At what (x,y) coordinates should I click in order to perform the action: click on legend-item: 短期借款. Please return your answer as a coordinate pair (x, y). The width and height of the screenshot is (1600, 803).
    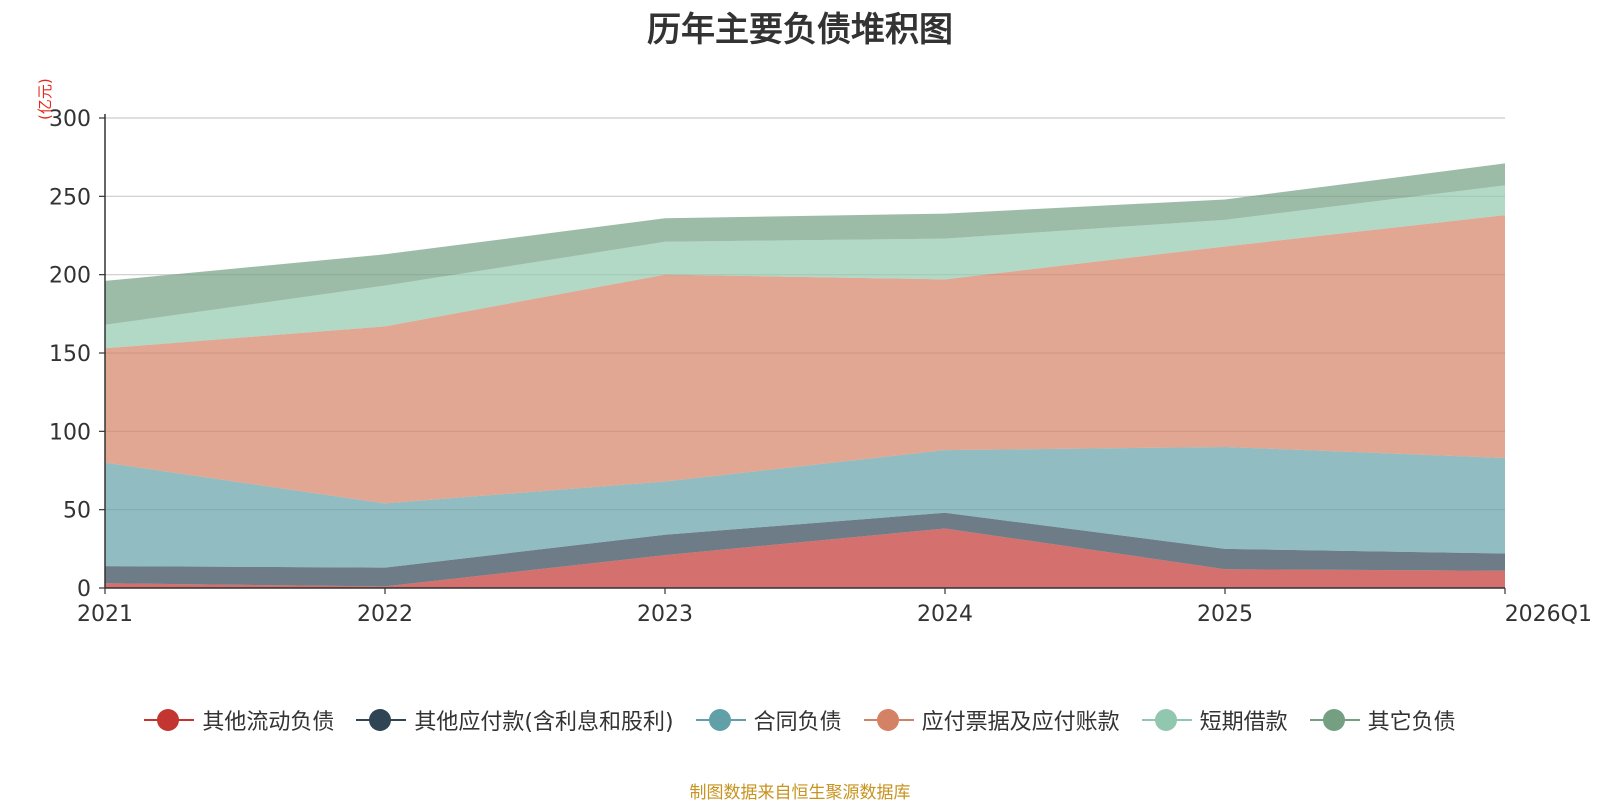
    Looking at the image, I should click on (1214, 720).